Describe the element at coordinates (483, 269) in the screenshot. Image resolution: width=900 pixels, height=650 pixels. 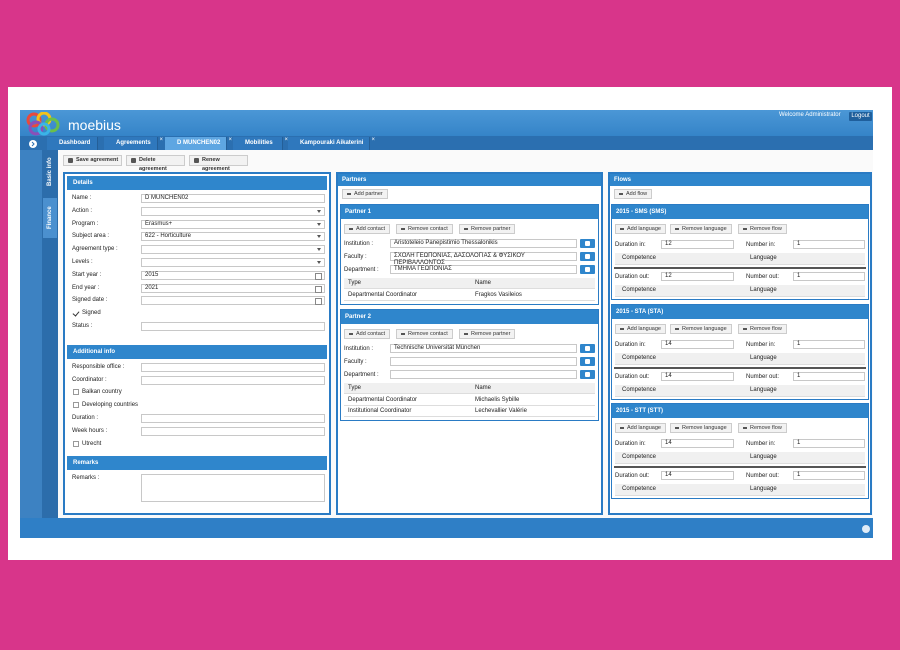
I see `text-input: ΤΜΗΜΑ ΓΕΩΠΟΝΙΑΣ` at that location.